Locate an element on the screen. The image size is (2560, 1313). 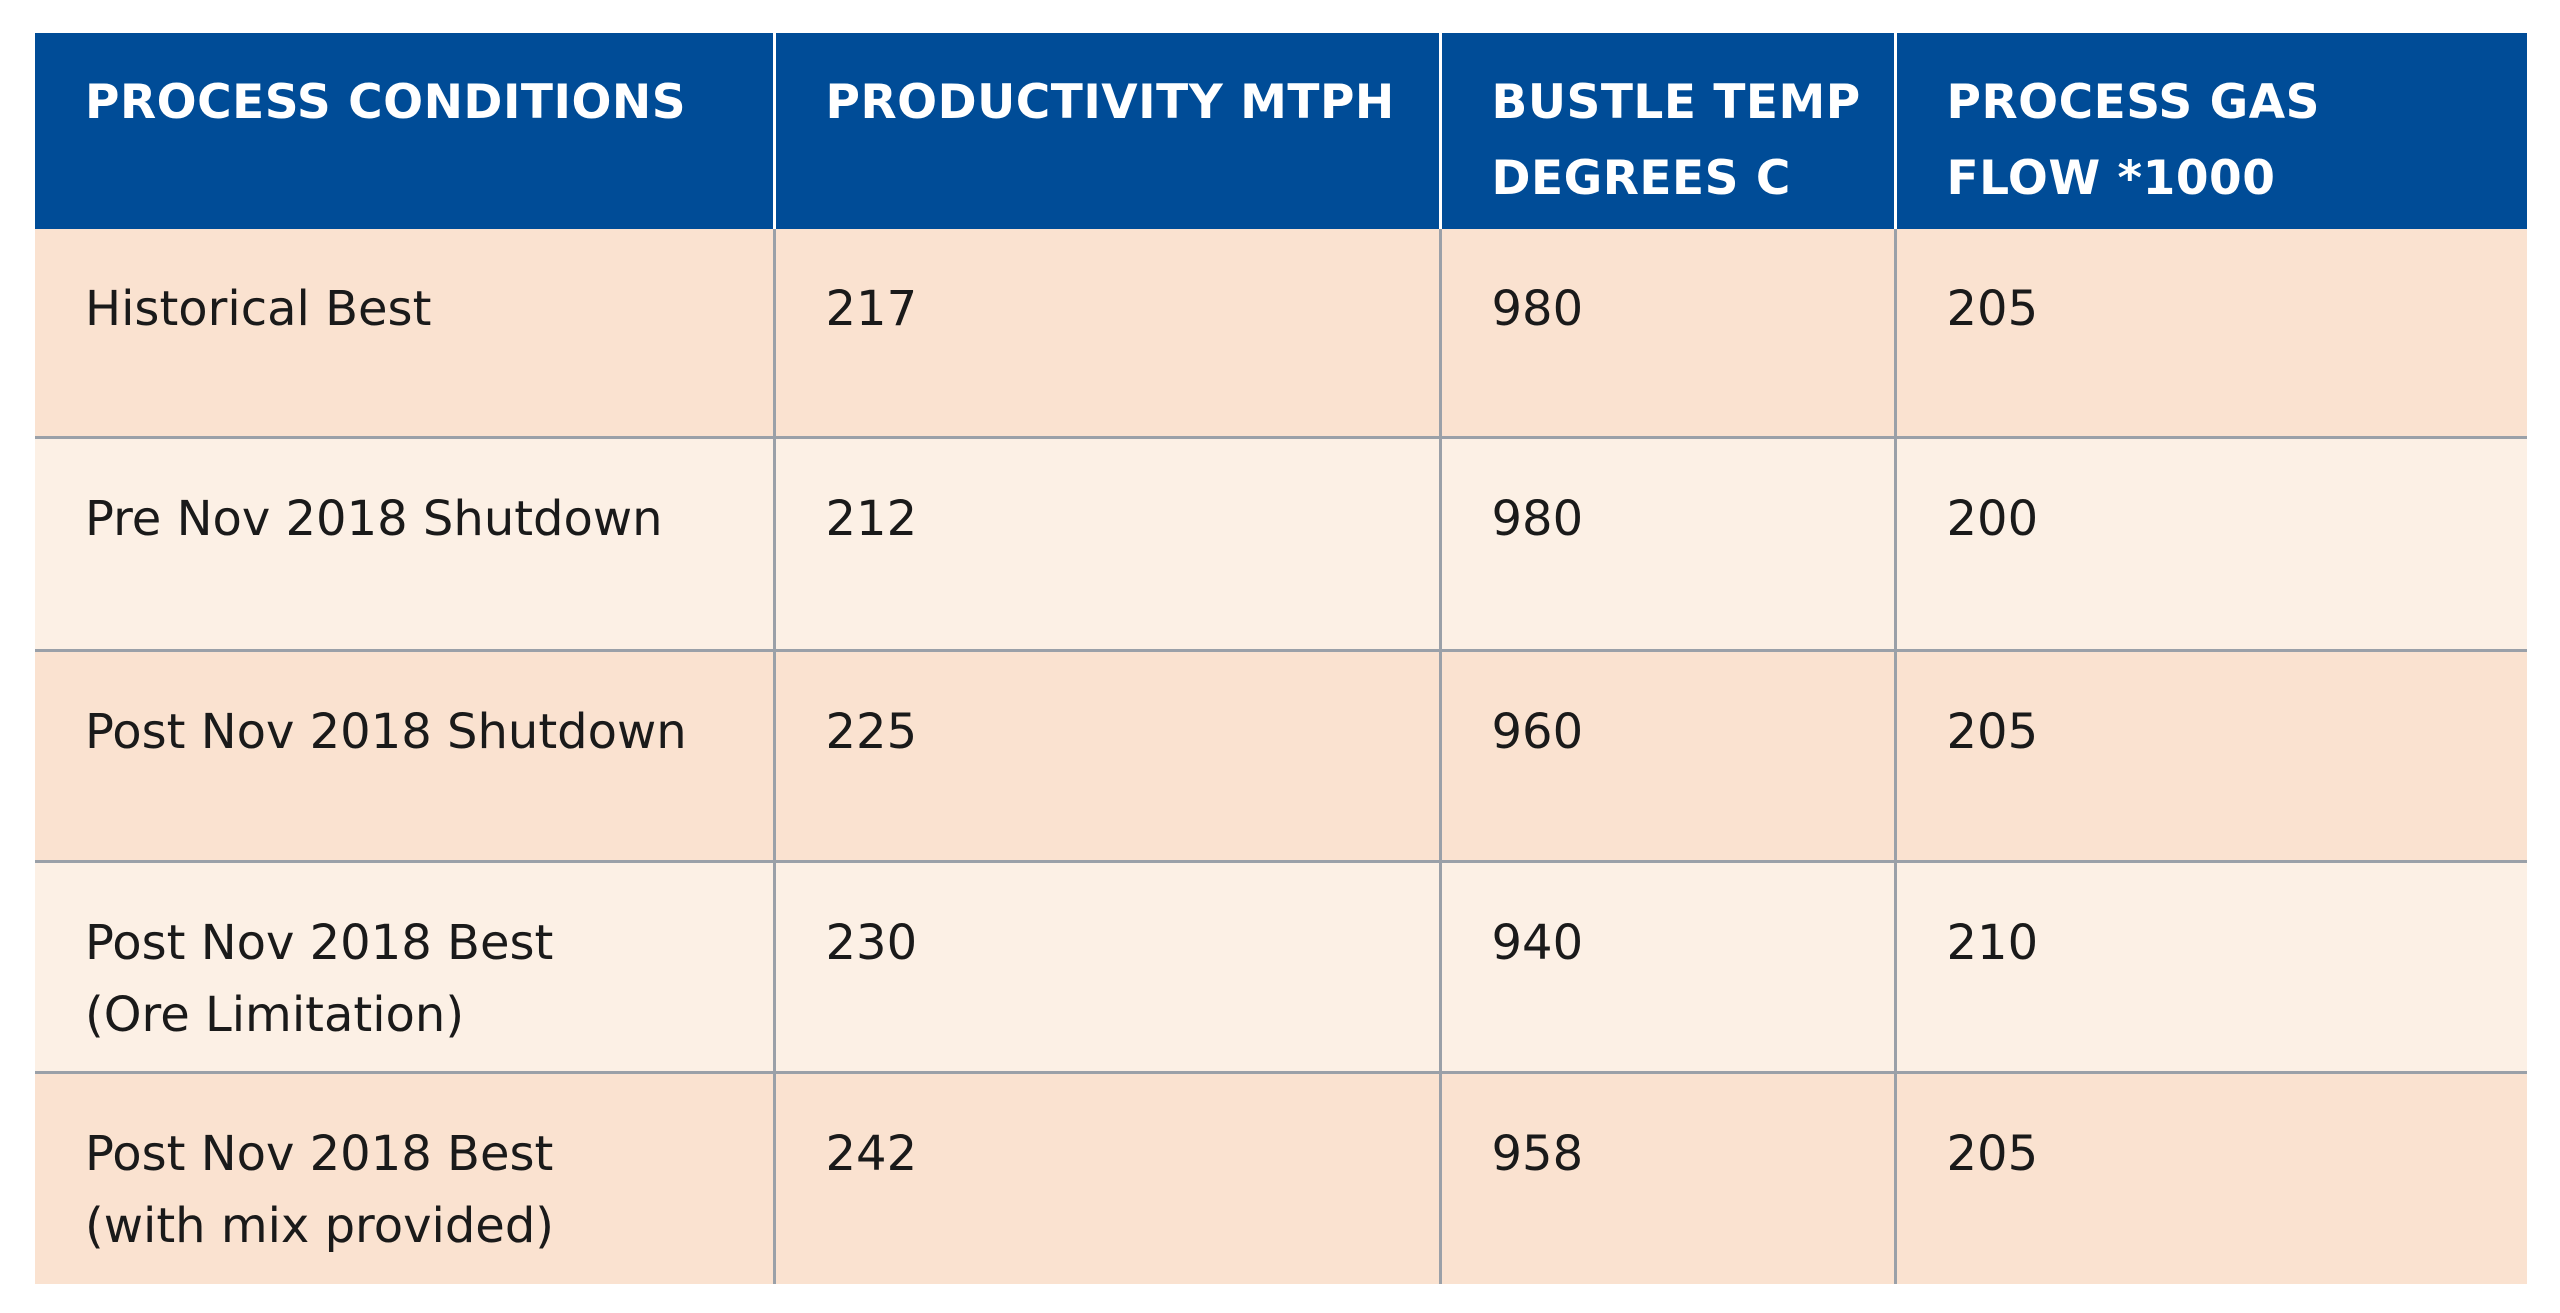
header-label-line-2: FLOW *1000 is located at coordinates (2111, 178).